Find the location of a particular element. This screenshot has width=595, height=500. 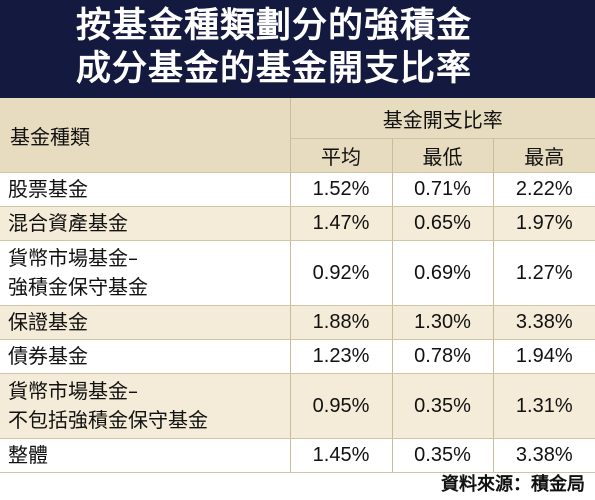

fund-type-label: 整體 is located at coordinates (28, 455).